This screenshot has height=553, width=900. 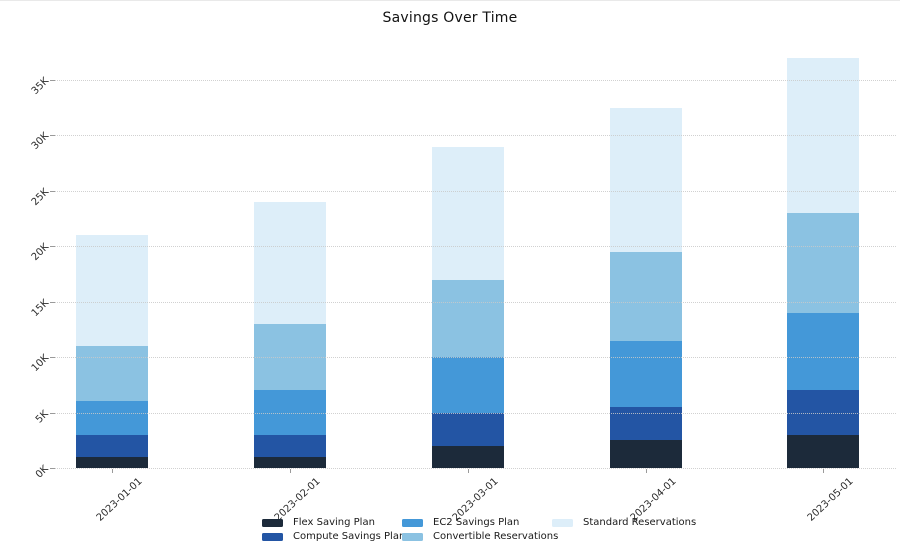 What do you see at coordinates (496, 536) in the screenshot?
I see `legend-label: Convertible Reservations` at bounding box center [496, 536].